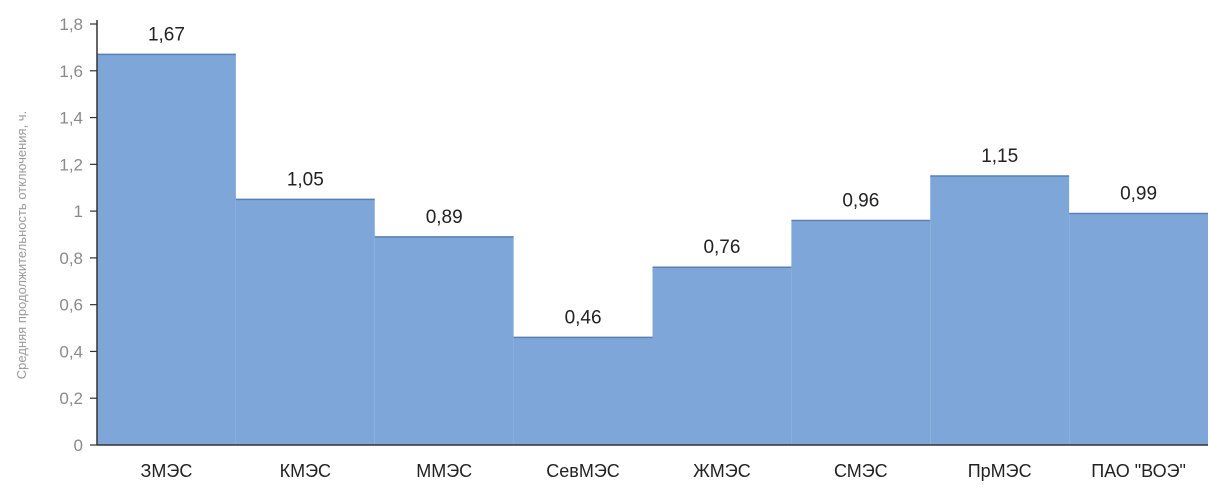 The width and height of the screenshot is (1210, 488). I want to click on category-label-8: ПАО "ВОЭ", so click(1138, 471).